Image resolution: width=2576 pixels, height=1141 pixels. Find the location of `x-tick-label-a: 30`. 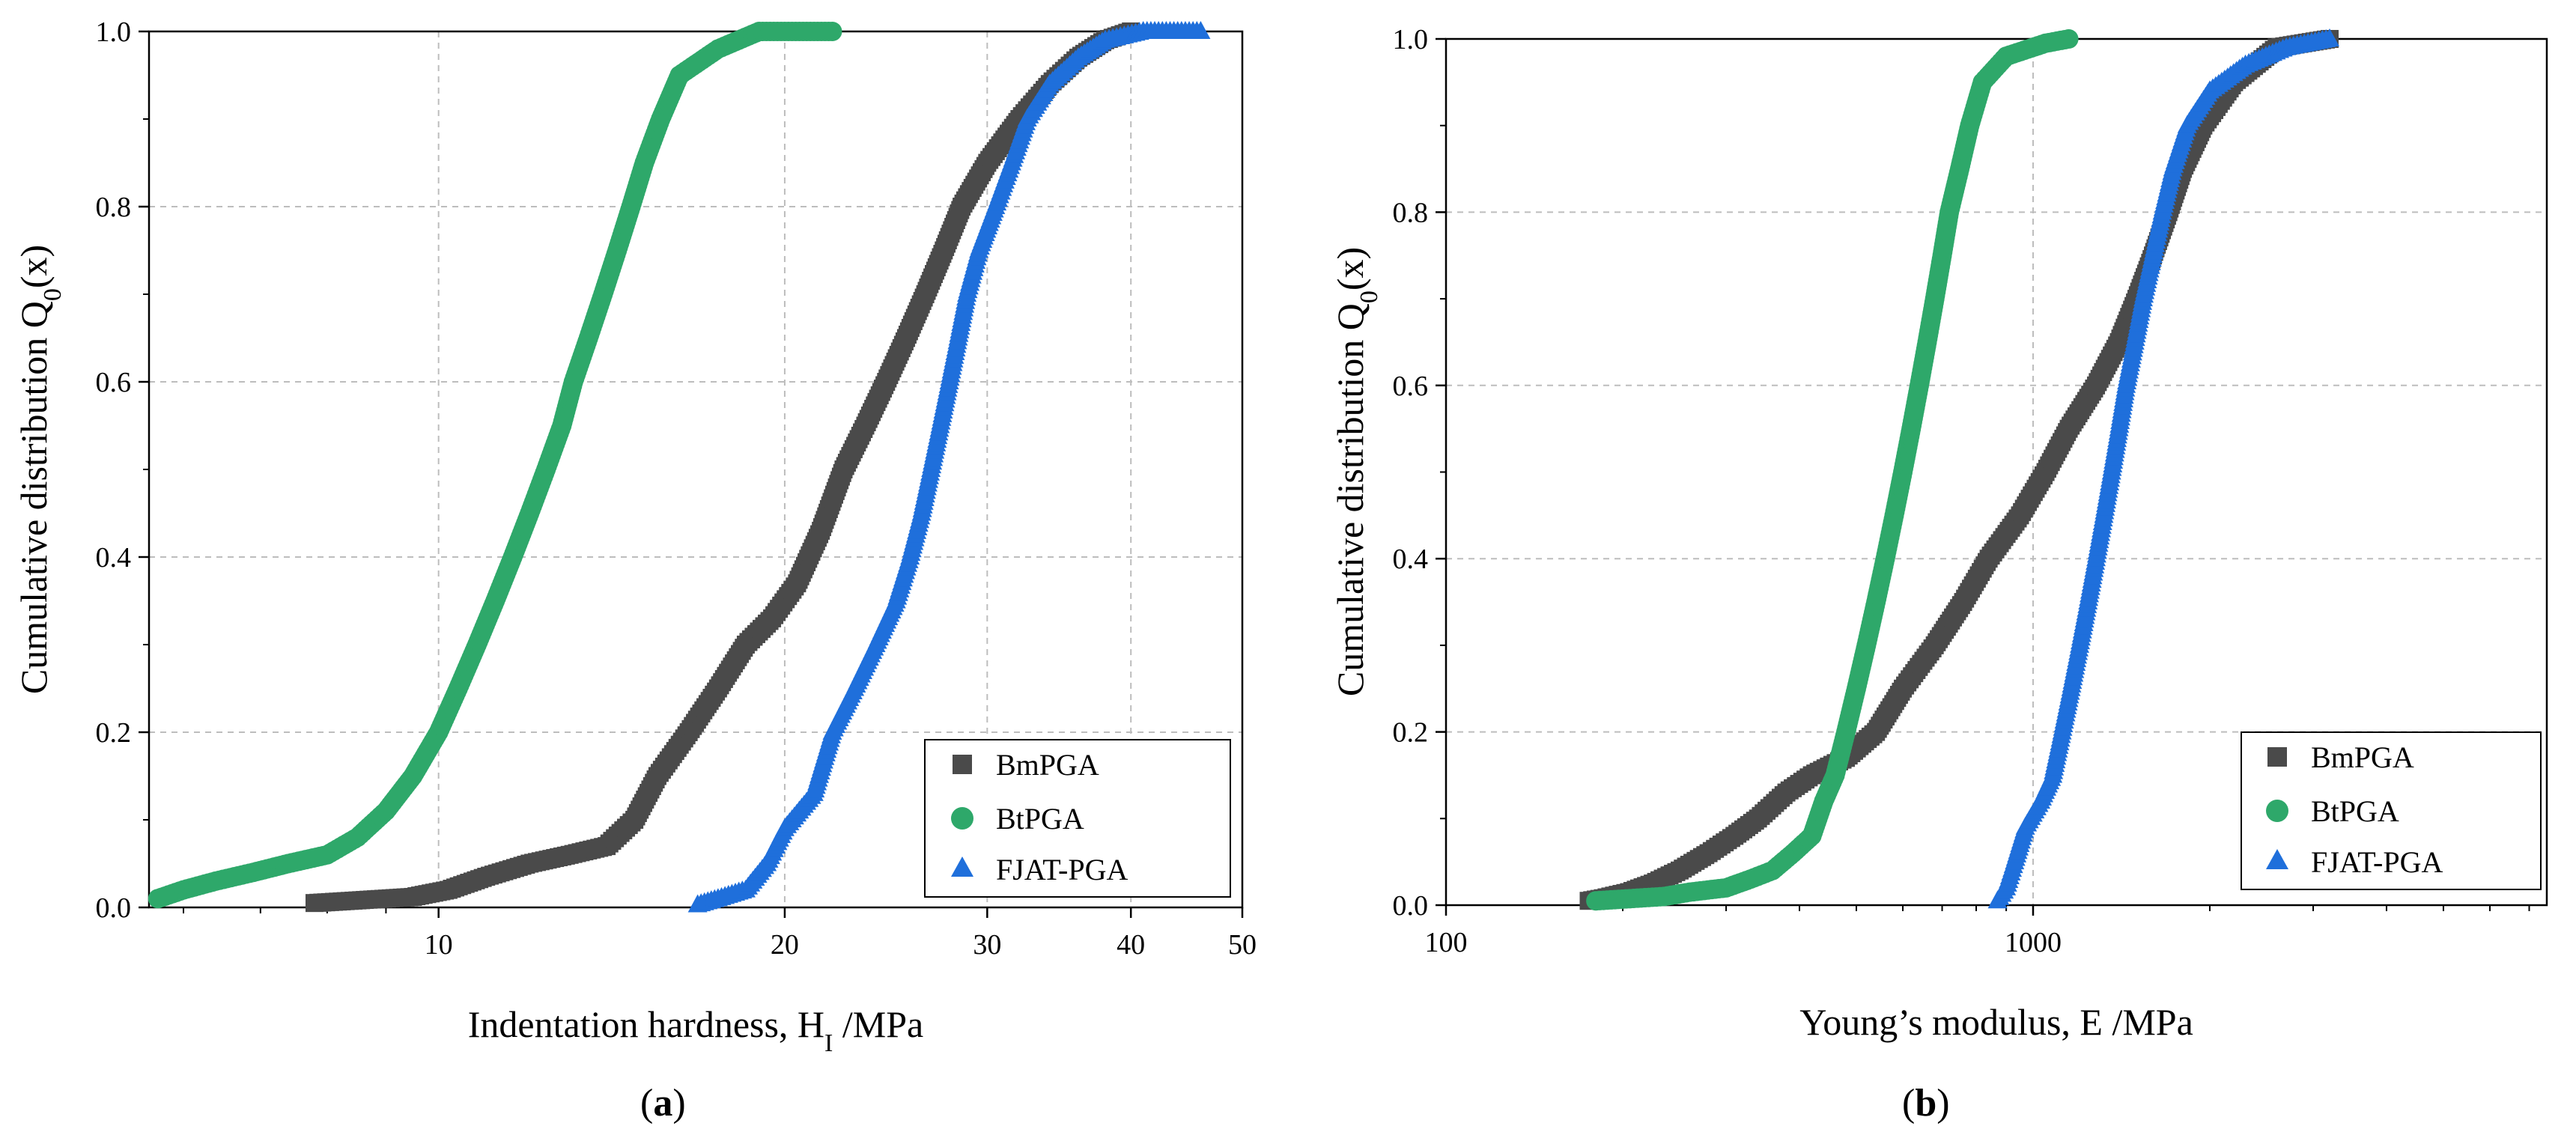

x-tick-label-a: 30 is located at coordinates (987, 945).